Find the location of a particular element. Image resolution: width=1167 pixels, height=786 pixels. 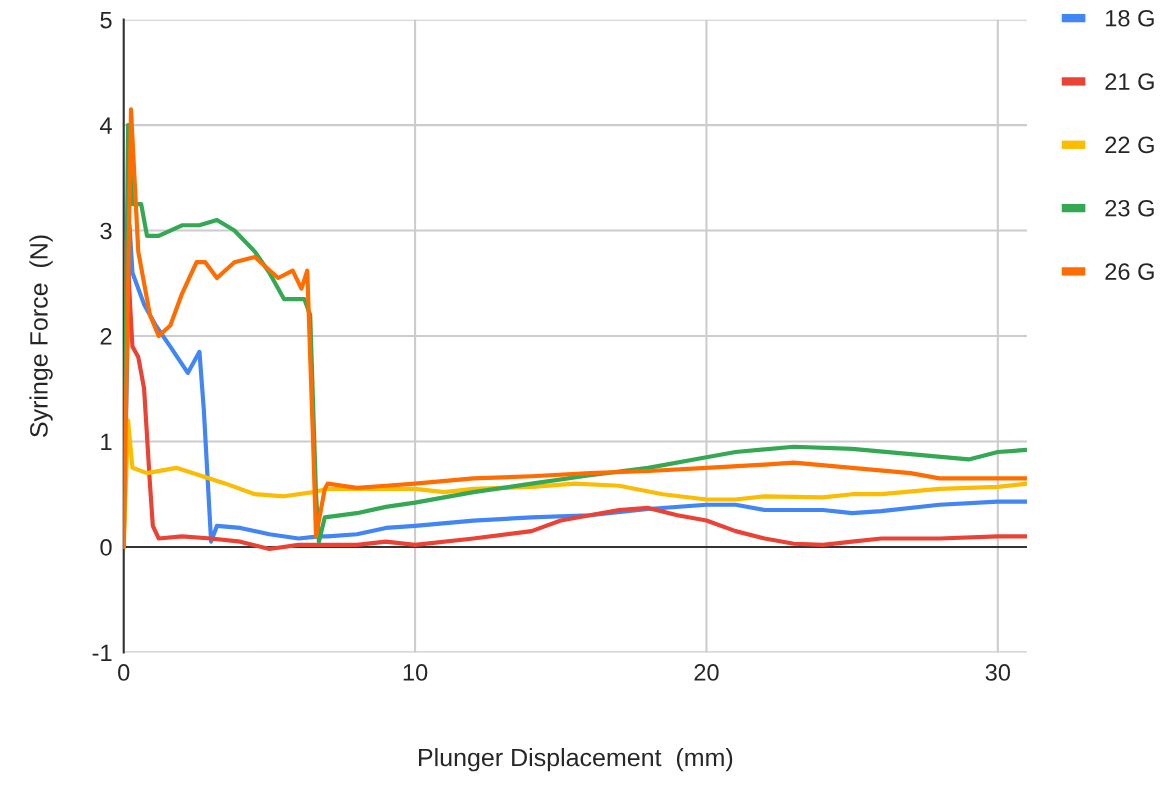

legend-label: 21 G is located at coordinates (1129, 81).